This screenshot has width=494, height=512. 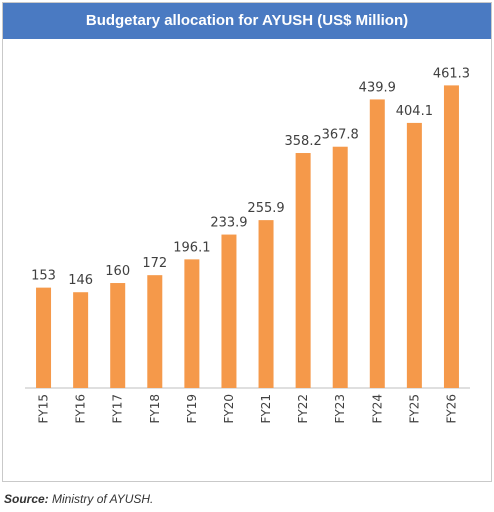 I want to click on x-tick-fy24: FY24, so click(x=377, y=409).